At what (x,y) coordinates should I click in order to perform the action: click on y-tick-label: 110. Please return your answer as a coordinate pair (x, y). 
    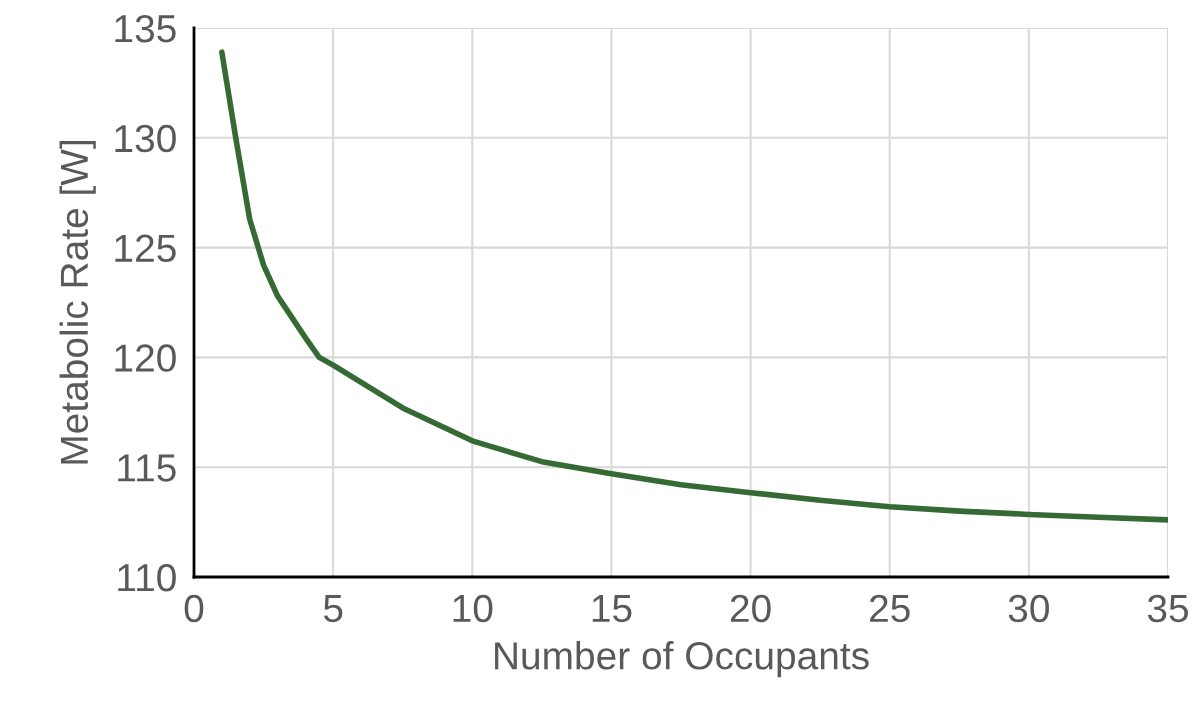
    Looking at the image, I should click on (147, 577).